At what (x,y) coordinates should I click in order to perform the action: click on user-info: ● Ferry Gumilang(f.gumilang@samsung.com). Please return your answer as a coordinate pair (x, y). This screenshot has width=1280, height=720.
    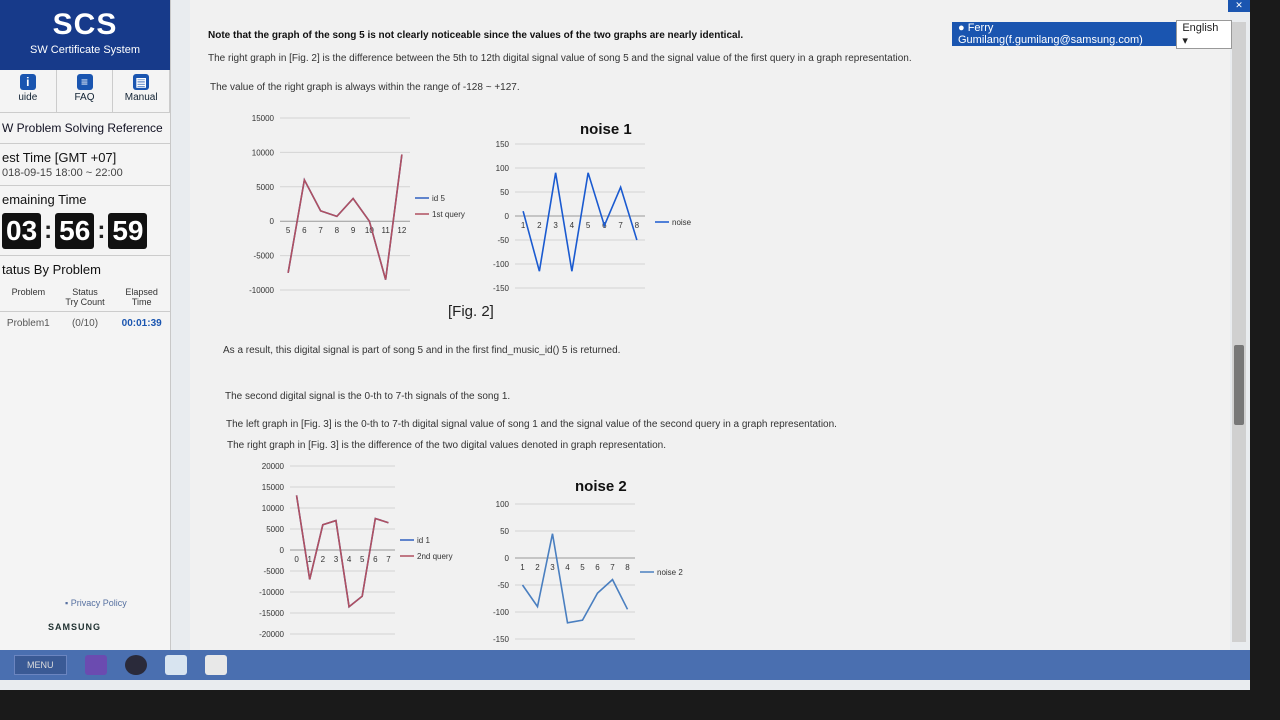
    Looking at the image, I should click on (1067, 34).